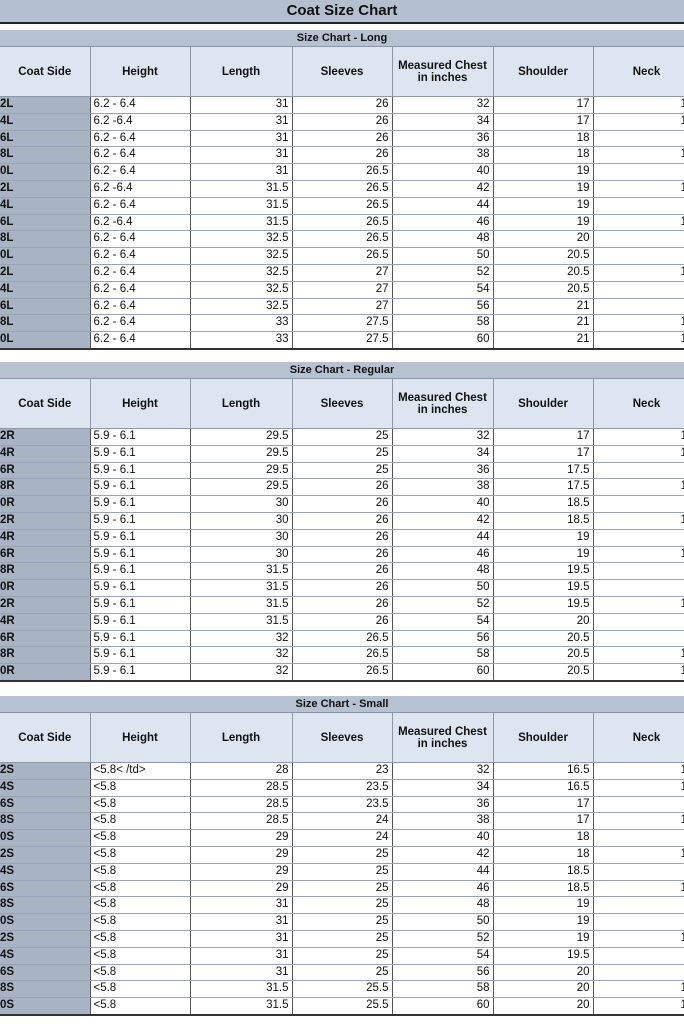 The width and height of the screenshot is (684, 1024). What do you see at coordinates (45, 639) in the screenshot?
I see `table-cell: 6R` at bounding box center [45, 639].